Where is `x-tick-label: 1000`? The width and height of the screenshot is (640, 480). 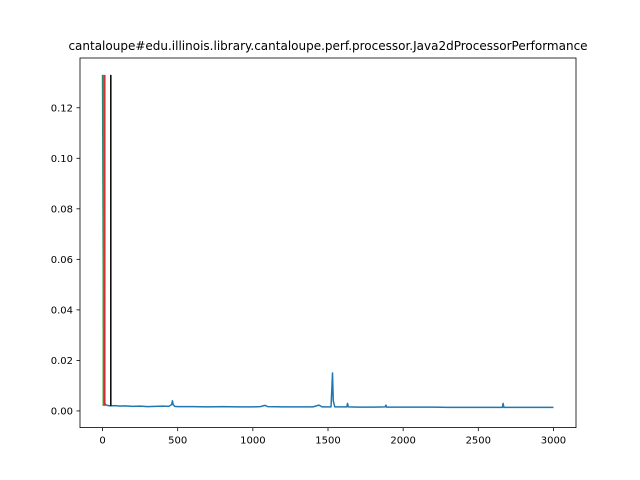 x-tick-label: 1000 is located at coordinates (252, 441).